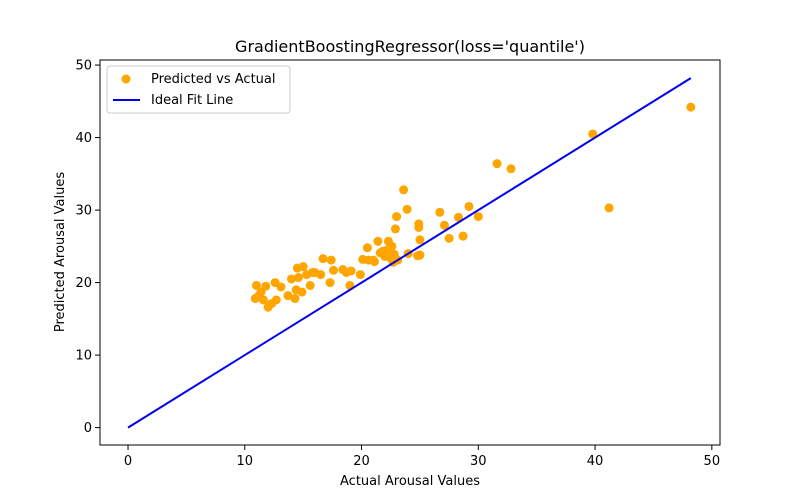 The height and width of the screenshot is (500, 800). What do you see at coordinates (126, 79) in the screenshot?
I see `legend-marker-scatter` at bounding box center [126, 79].